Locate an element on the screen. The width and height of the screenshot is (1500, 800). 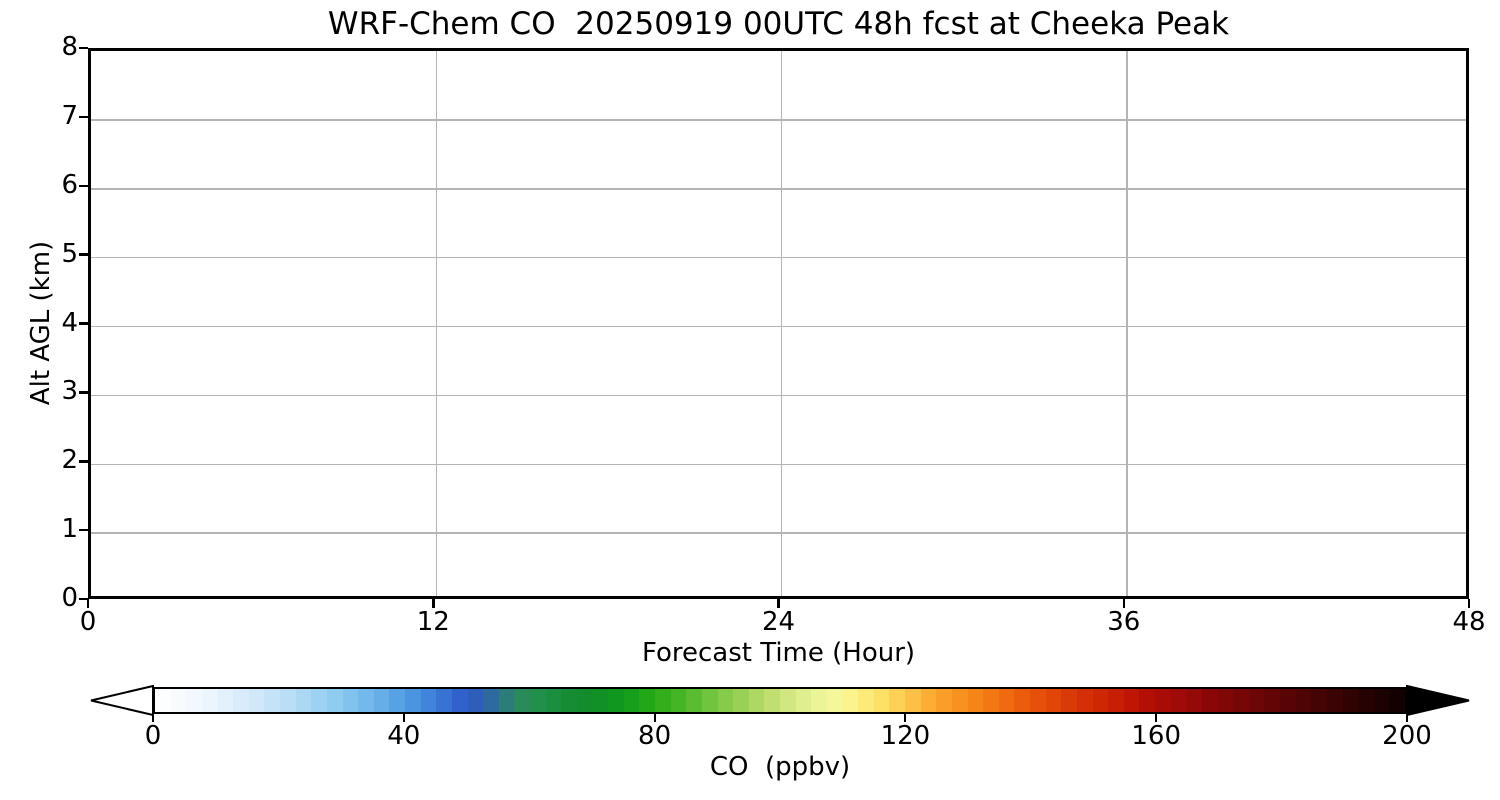
y-axis-label: Alt AGL (km) is located at coordinates (41, 323).